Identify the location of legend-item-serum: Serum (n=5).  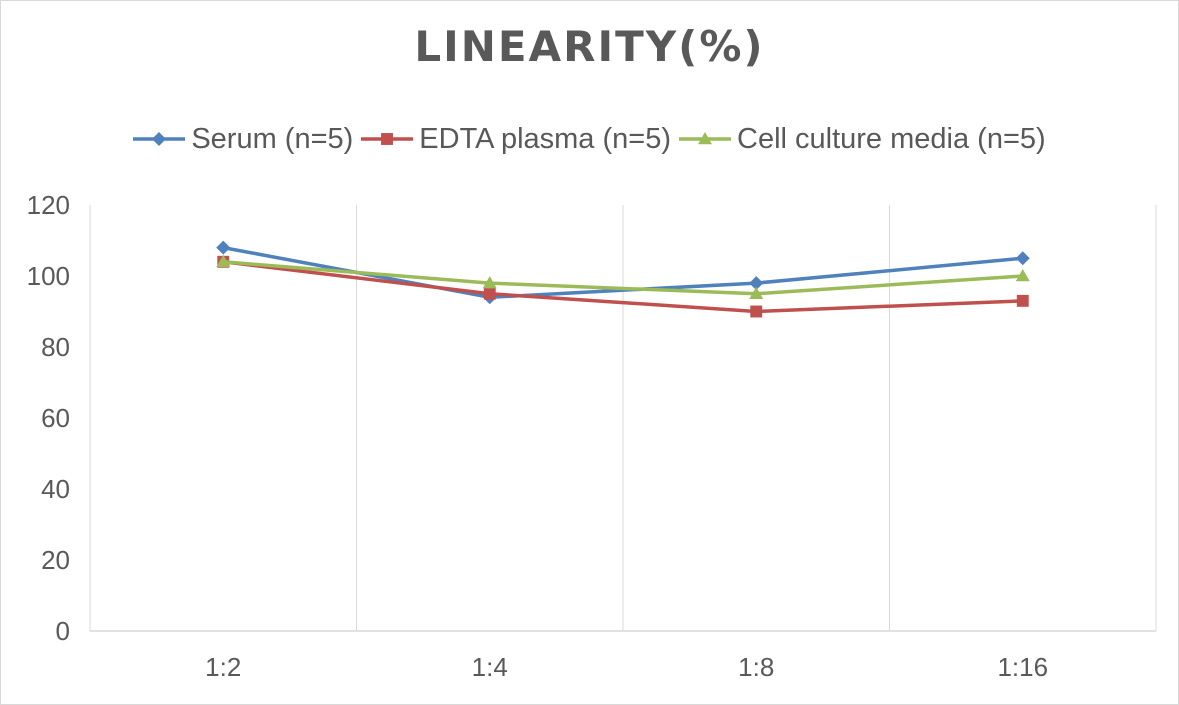
(243, 139).